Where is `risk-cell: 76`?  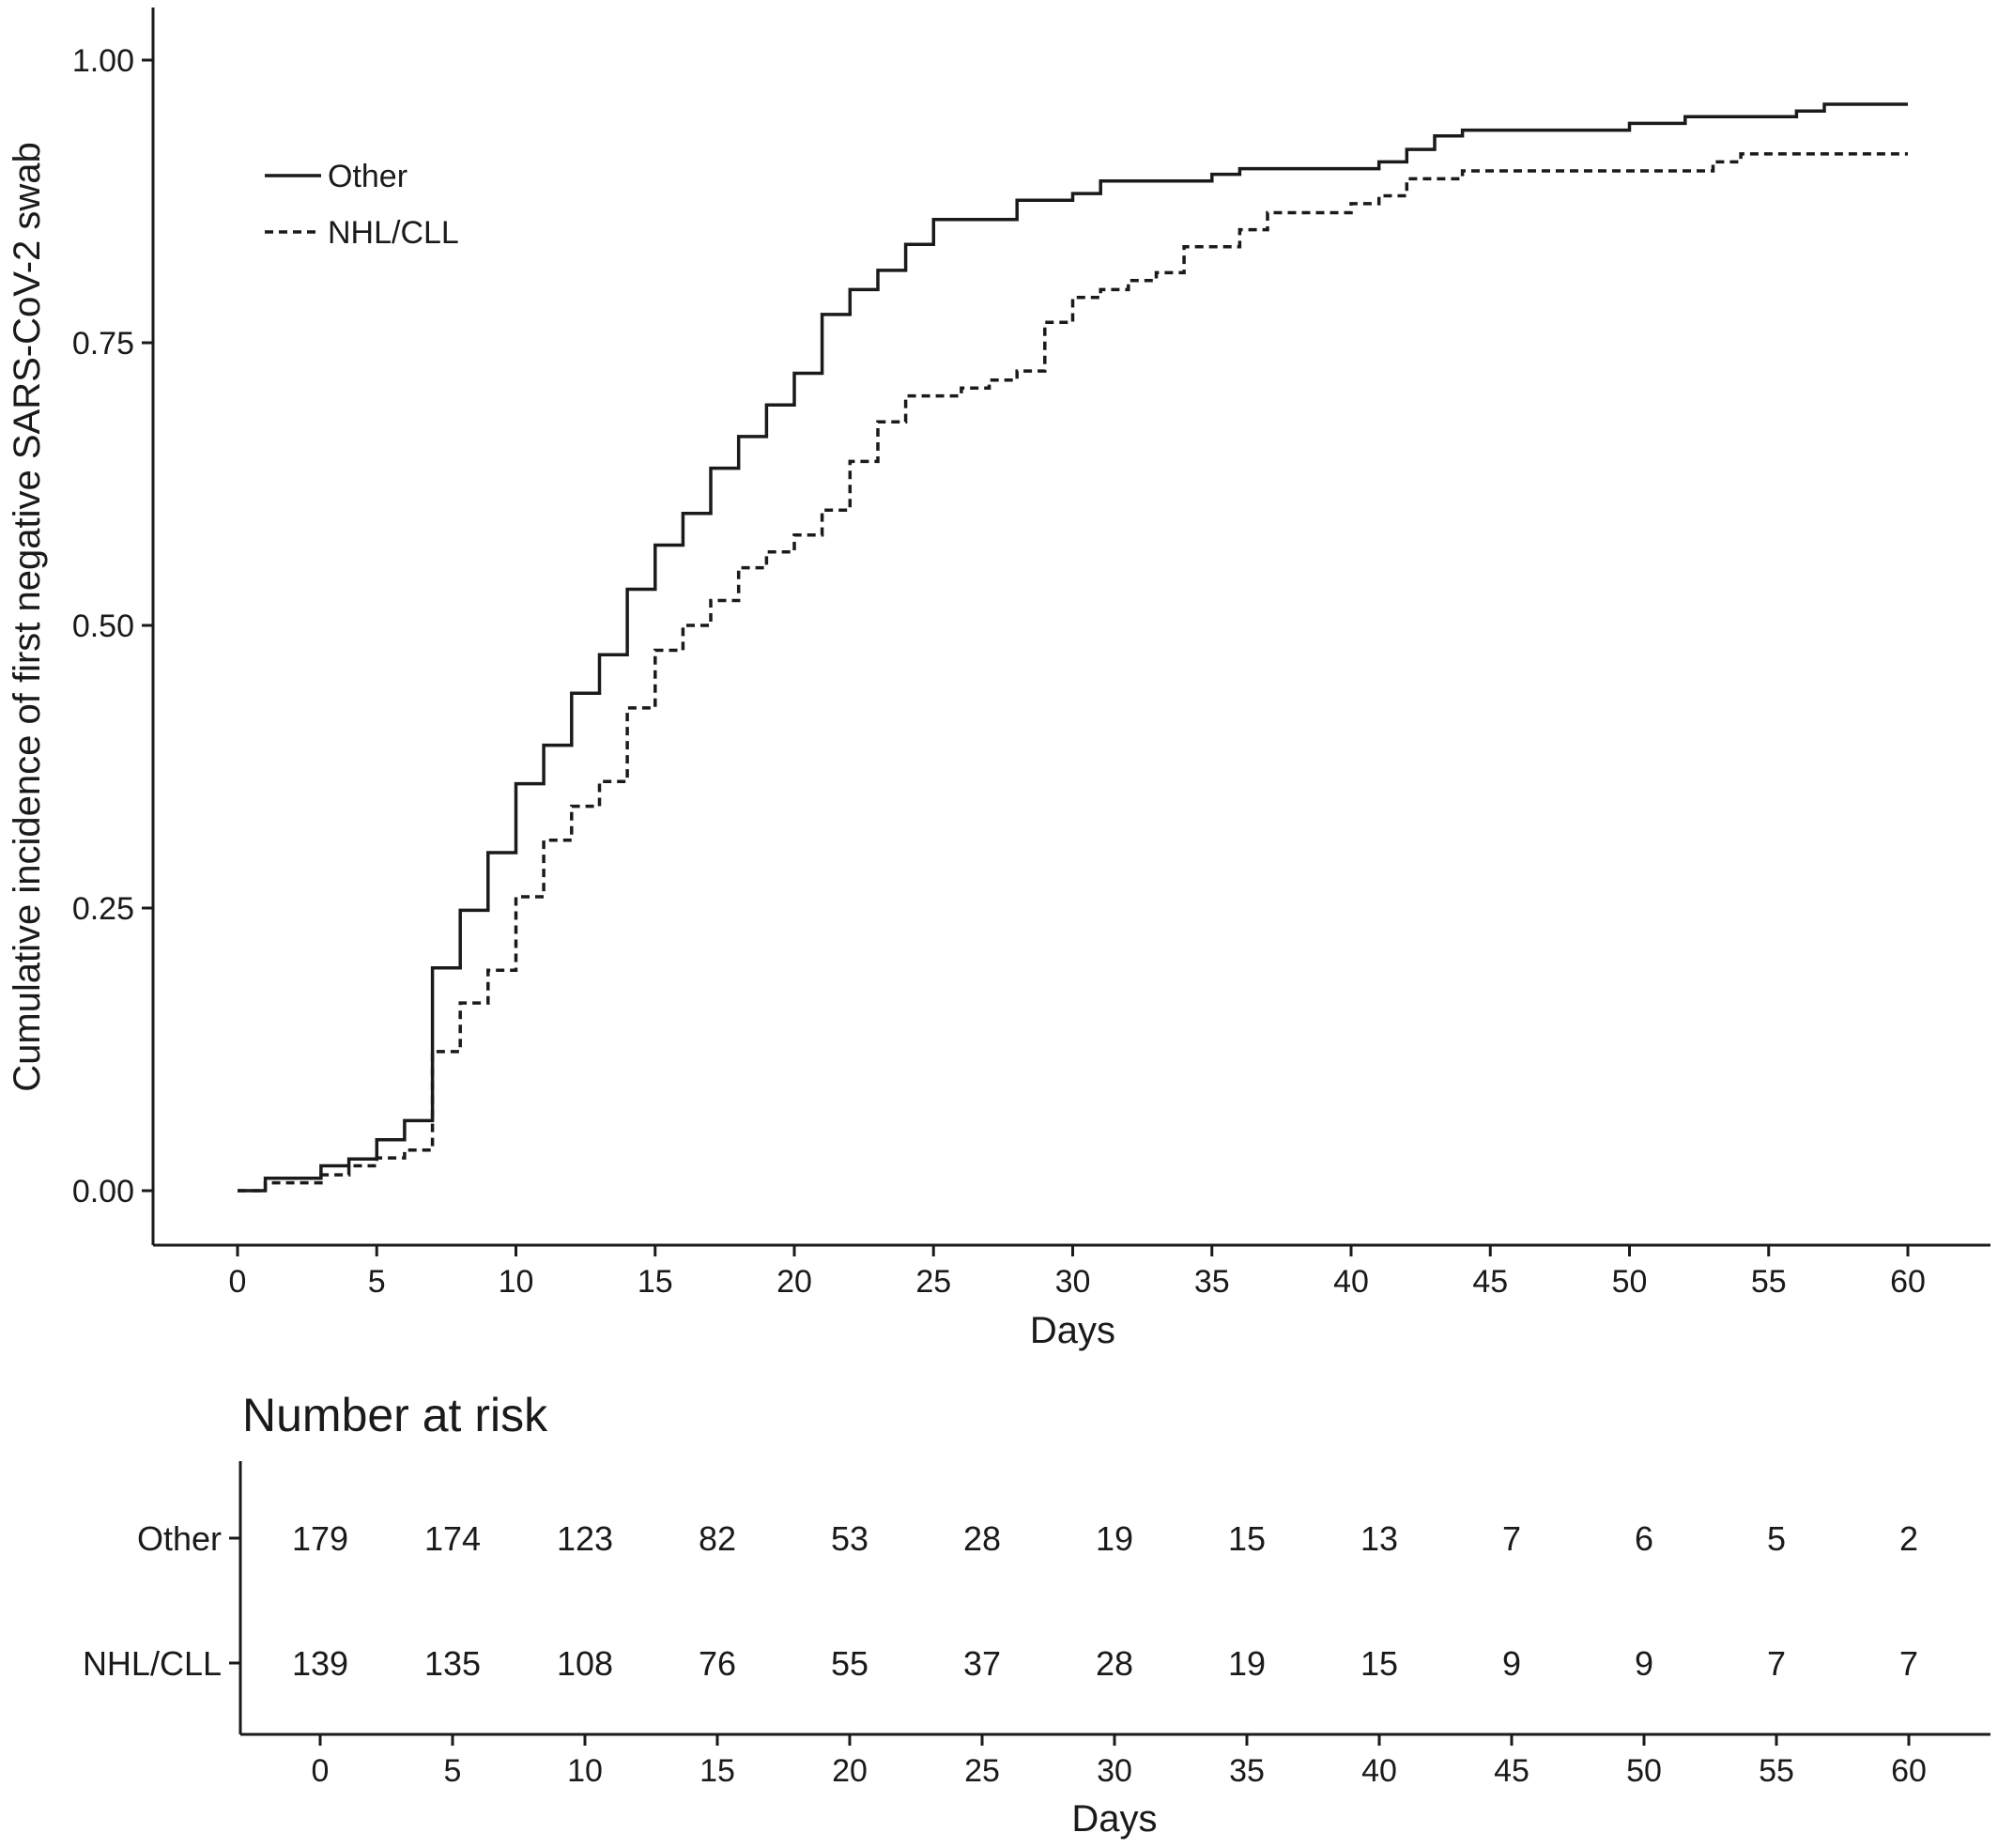
risk-cell: 76 is located at coordinates (717, 1663).